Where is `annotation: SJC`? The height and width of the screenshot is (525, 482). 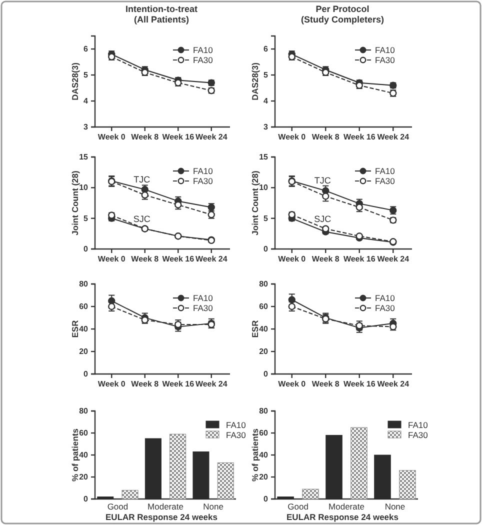
annotation: SJC is located at coordinates (142, 219).